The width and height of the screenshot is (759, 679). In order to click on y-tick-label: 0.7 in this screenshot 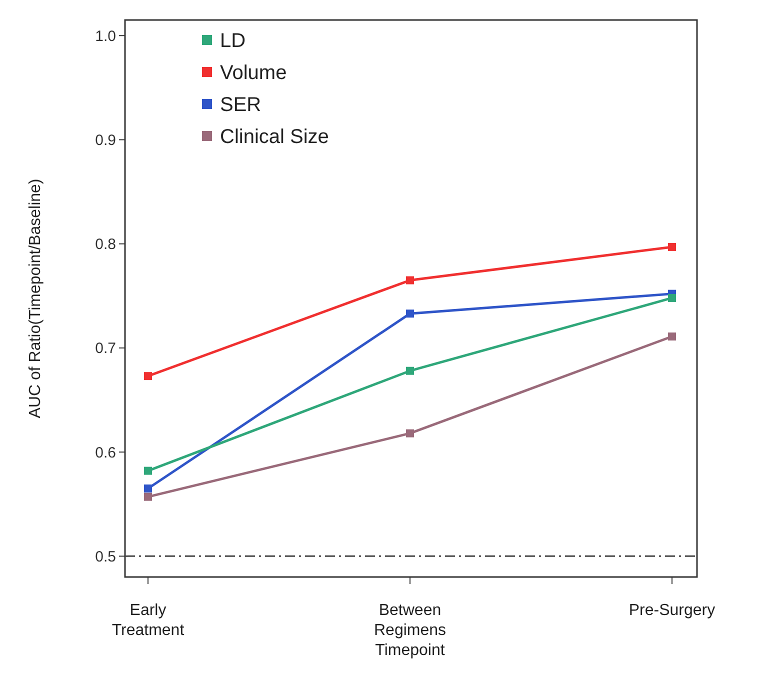, I will do `click(105, 349)`.